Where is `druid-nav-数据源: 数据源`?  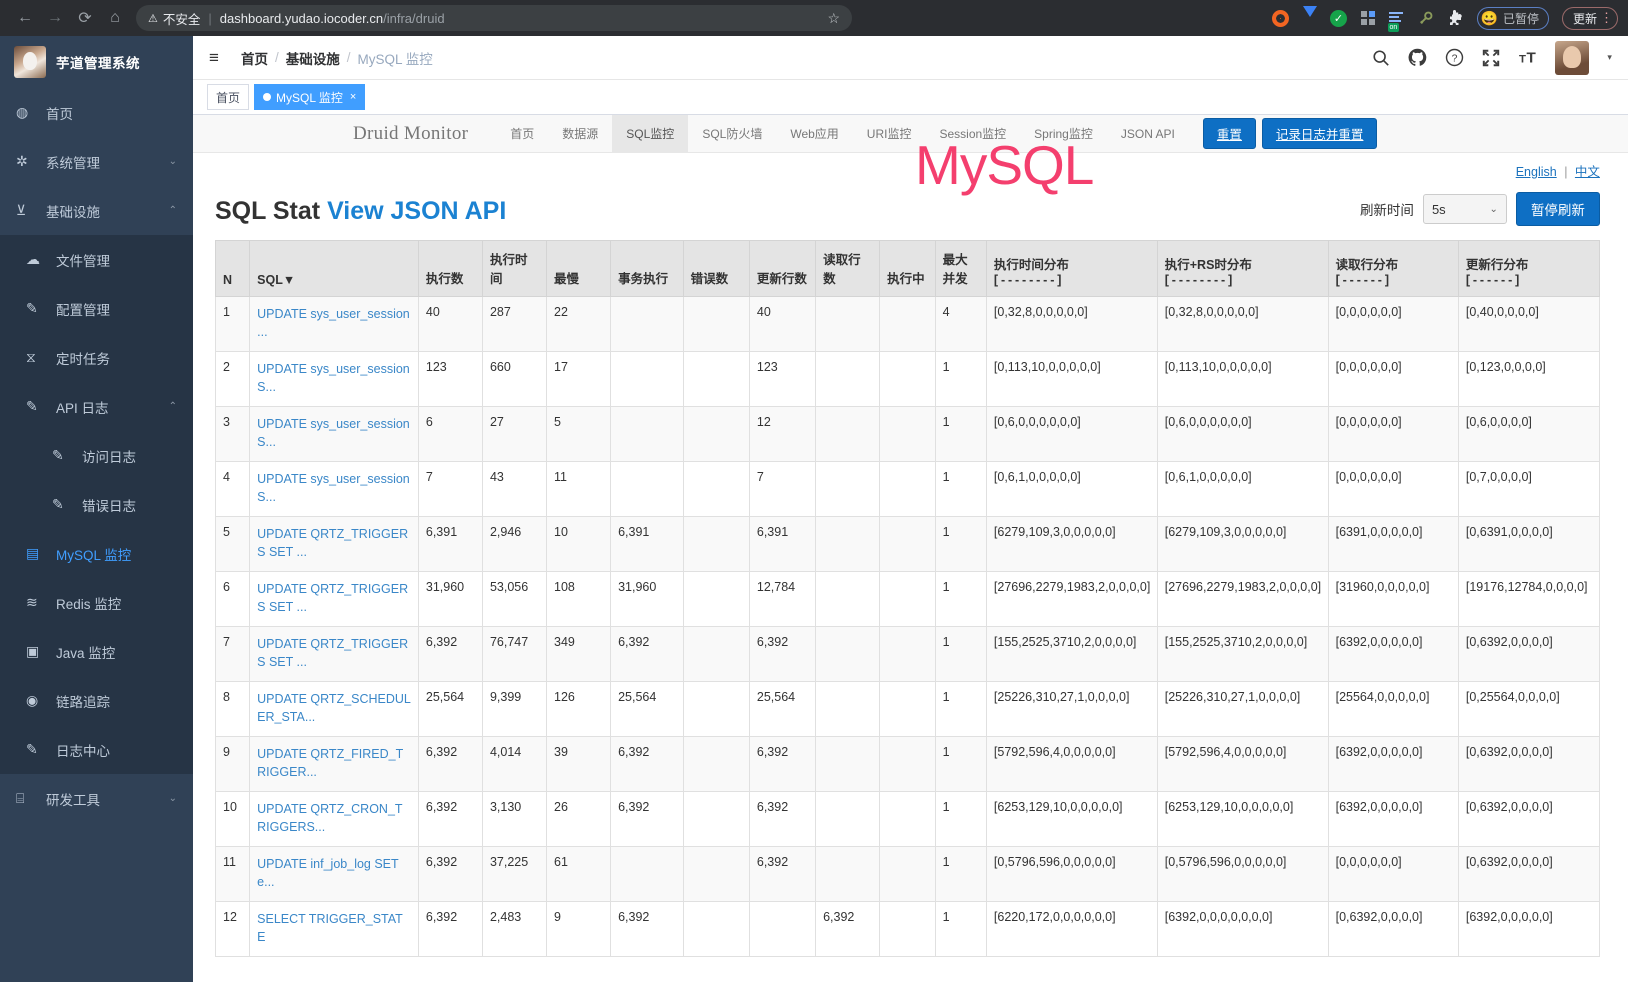
druid-nav-数据源: 数据源 is located at coordinates (580, 133).